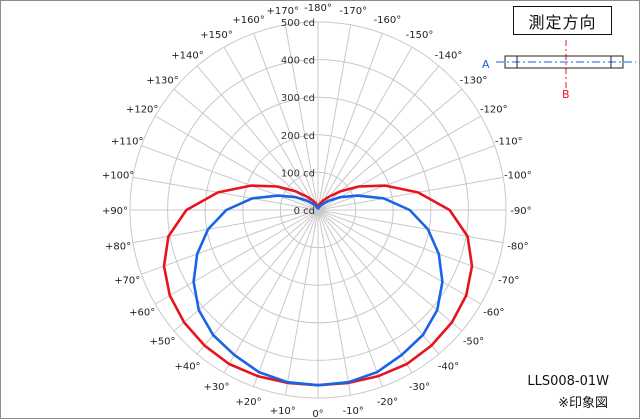  Describe the element at coordinates (566, 94) in the screenshot. I see `diagram-label-b: B` at that location.